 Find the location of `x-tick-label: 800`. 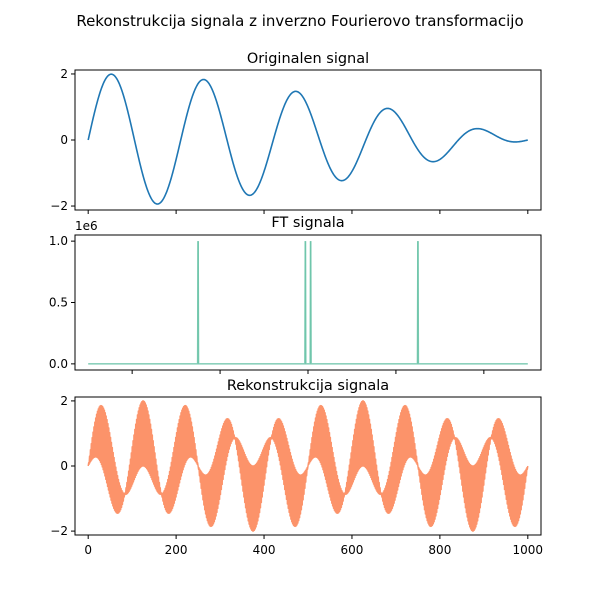

x-tick-label: 800 is located at coordinates (439, 550).